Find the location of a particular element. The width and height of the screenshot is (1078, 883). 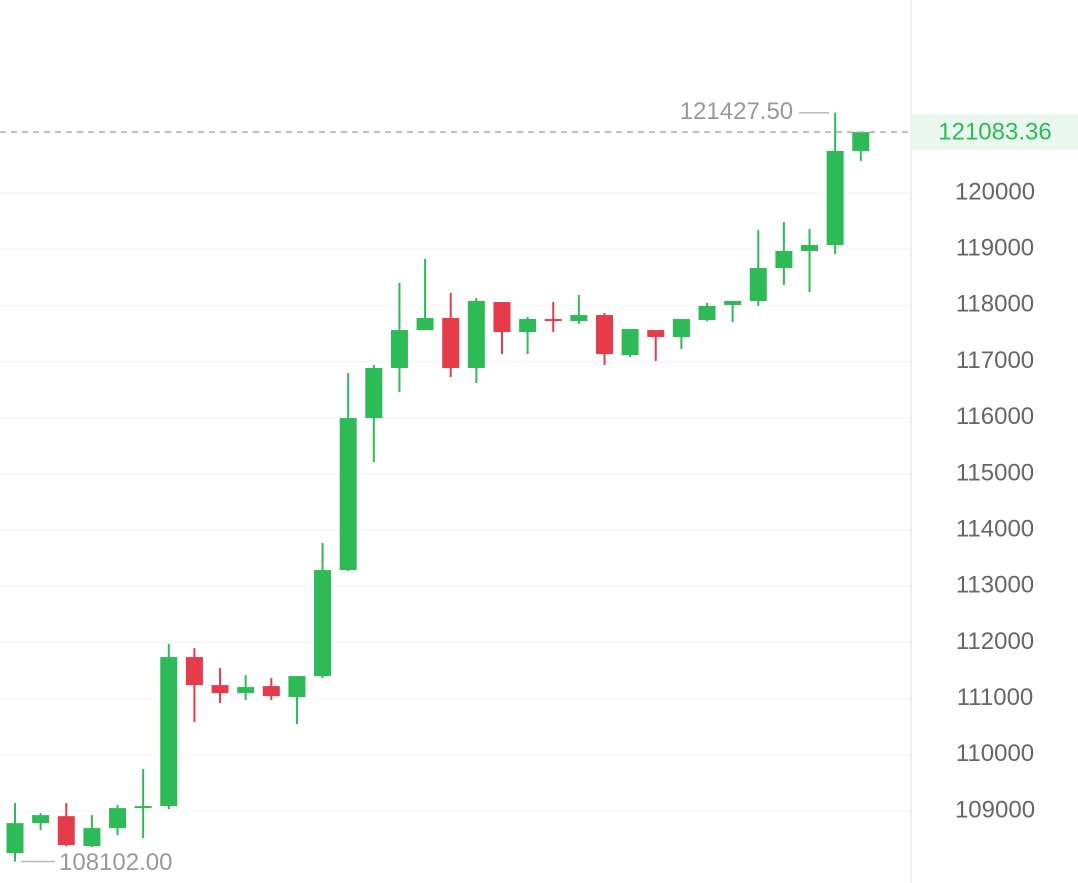

y-tick-label: 115000 is located at coordinates (995, 472).